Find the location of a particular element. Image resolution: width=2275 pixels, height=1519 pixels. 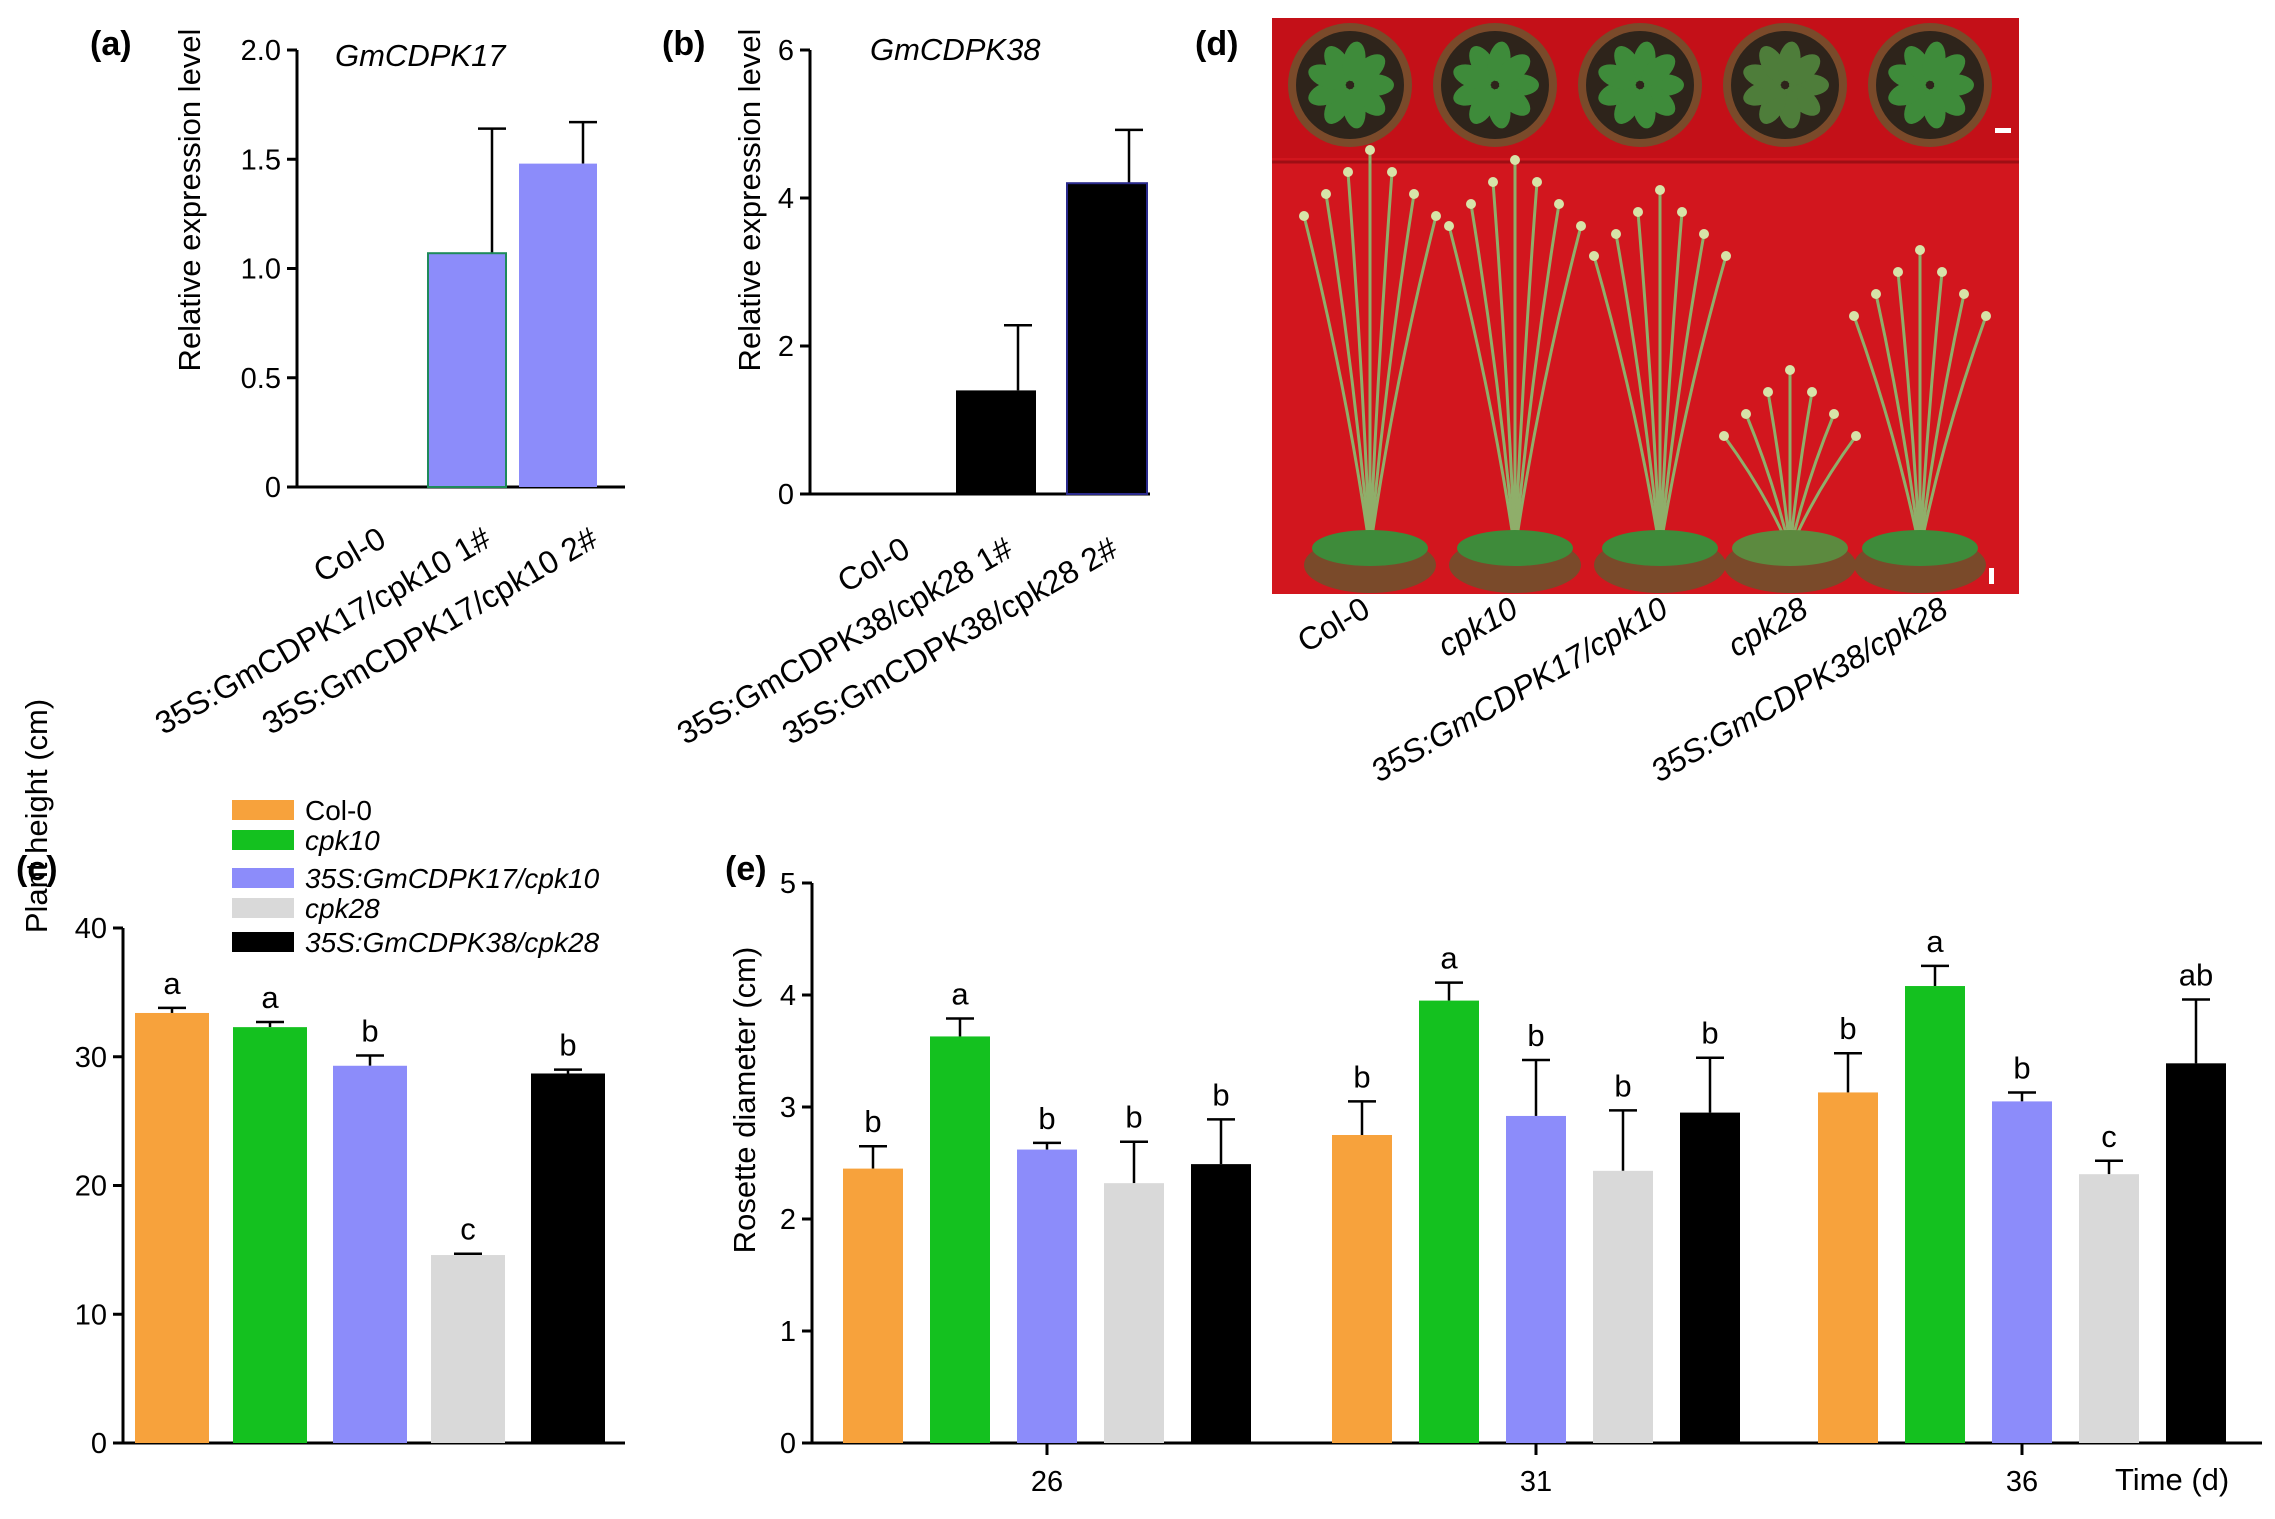

chart-a-ytick-label: 2.0 is located at coordinates (261, 51).